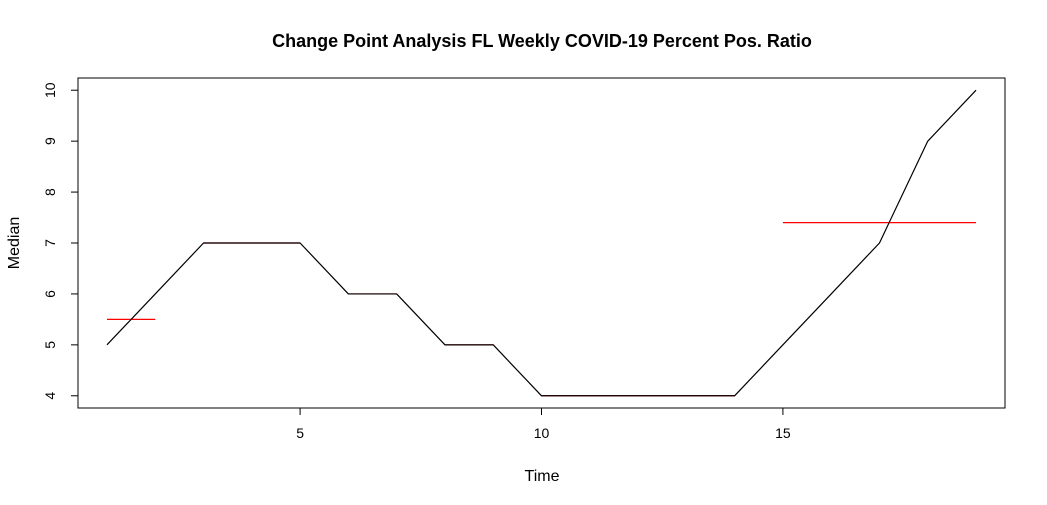 The height and width of the screenshot is (505, 1047). What do you see at coordinates (50, 90) in the screenshot?
I see `y-tick-label: 10` at bounding box center [50, 90].